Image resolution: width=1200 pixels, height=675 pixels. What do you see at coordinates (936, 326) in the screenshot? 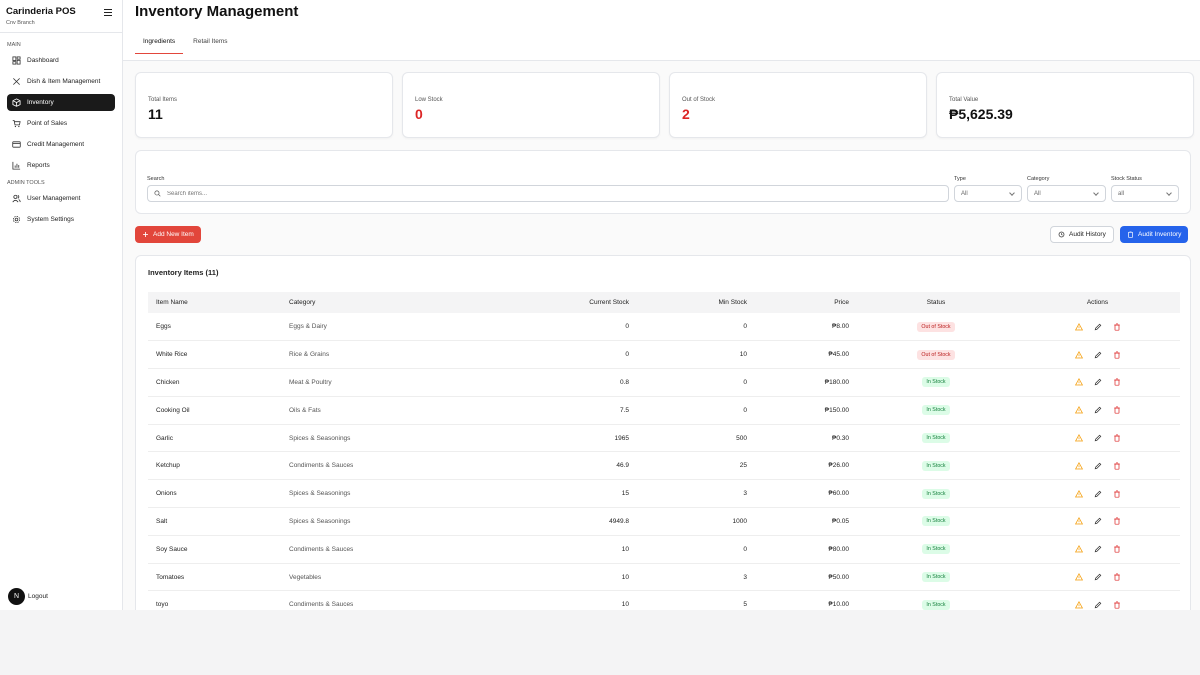
I see `status-badge: Out of Stock` at bounding box center [936, 326].